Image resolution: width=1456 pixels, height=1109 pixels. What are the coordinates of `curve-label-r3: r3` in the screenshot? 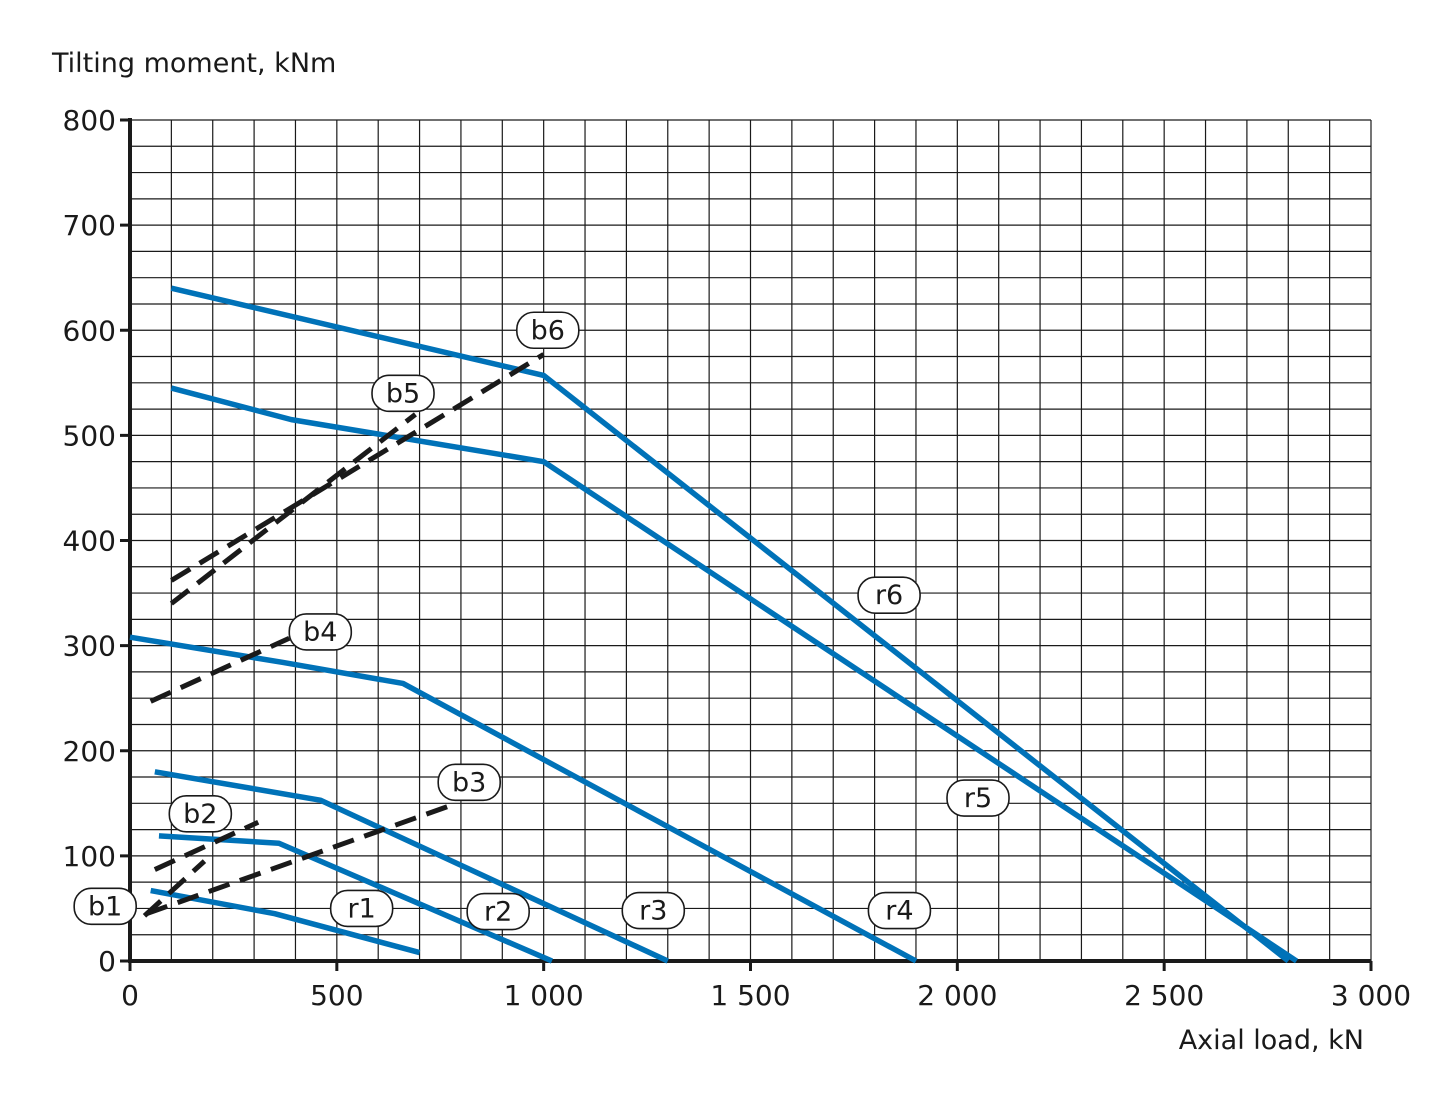 It's located at (653, 910).